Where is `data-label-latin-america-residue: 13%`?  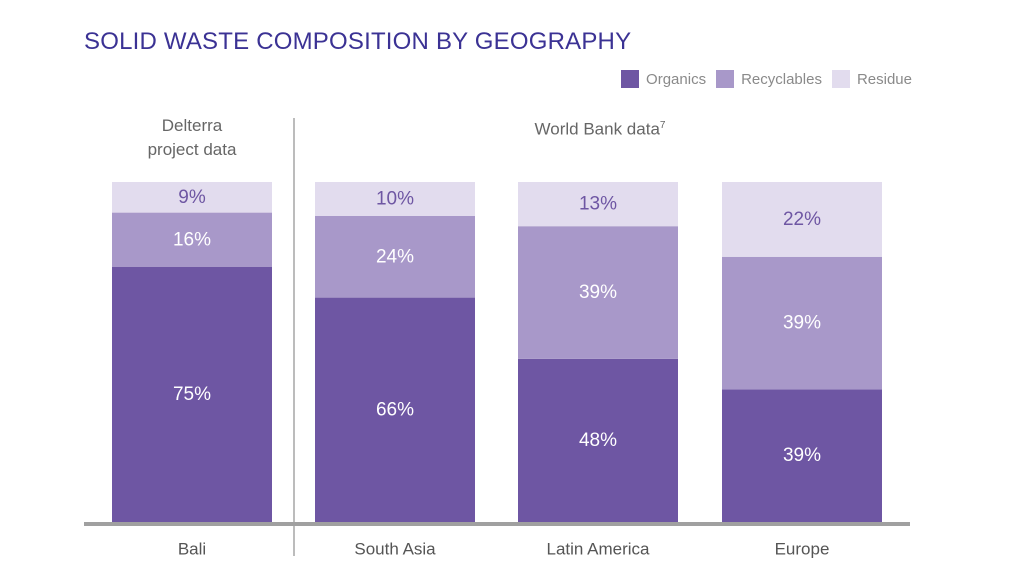 data-label-latin-america-residue: 13% is located at coordinates (598, 204).